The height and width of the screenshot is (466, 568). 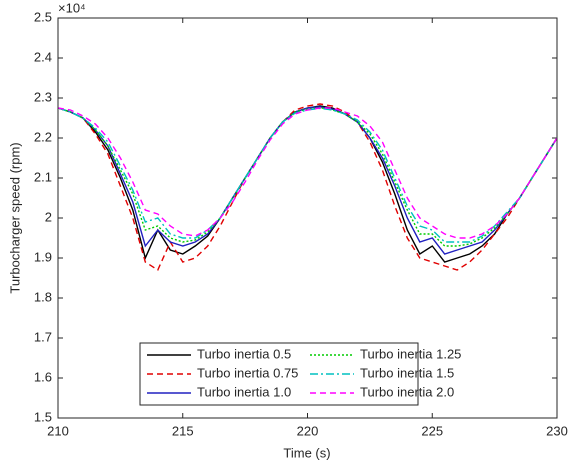 What do you see at coordinates (244, 391) in the screenshot?
I see `legend-label: Turbo inertia 1.0` at bounding box center [244, 391].